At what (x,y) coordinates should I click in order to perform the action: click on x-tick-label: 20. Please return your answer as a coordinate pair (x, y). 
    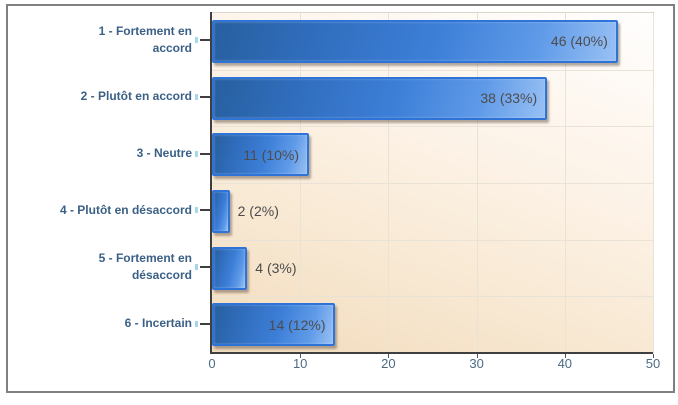
    Looking at the image, I should click on (388, 363).